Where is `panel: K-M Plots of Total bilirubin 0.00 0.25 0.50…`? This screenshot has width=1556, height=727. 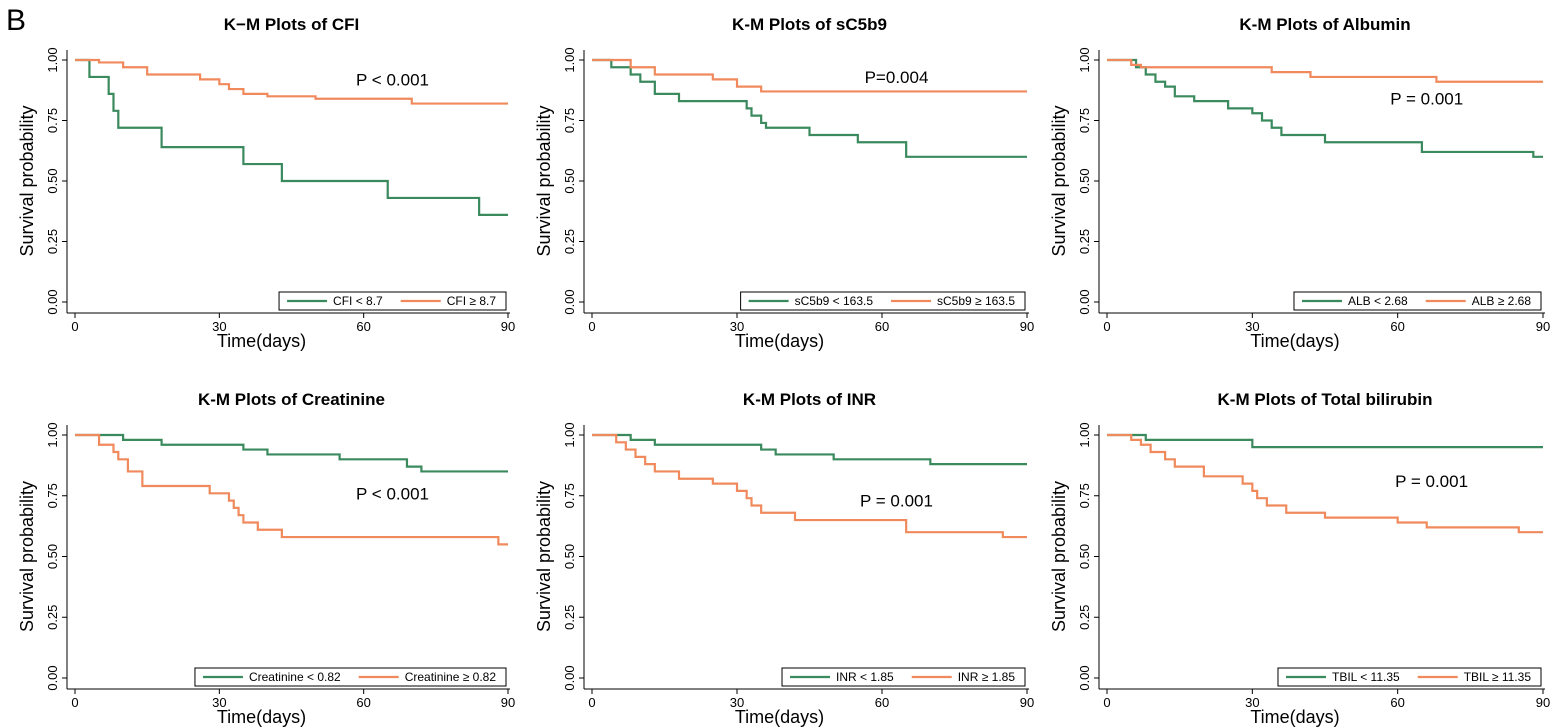
panel: K-M Plots of Total bilirubin 0.00 0.25 0.50… is located at coordinates (1299, 558).